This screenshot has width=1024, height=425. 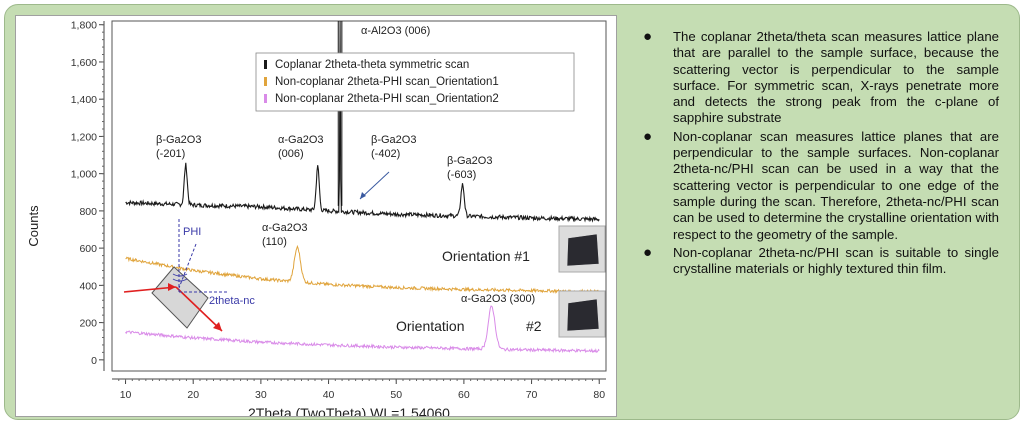 What do you see at coordinates (363, 195) in the screenshot?
I see `annotation-arrowhead` at bounding box center [363, 195].